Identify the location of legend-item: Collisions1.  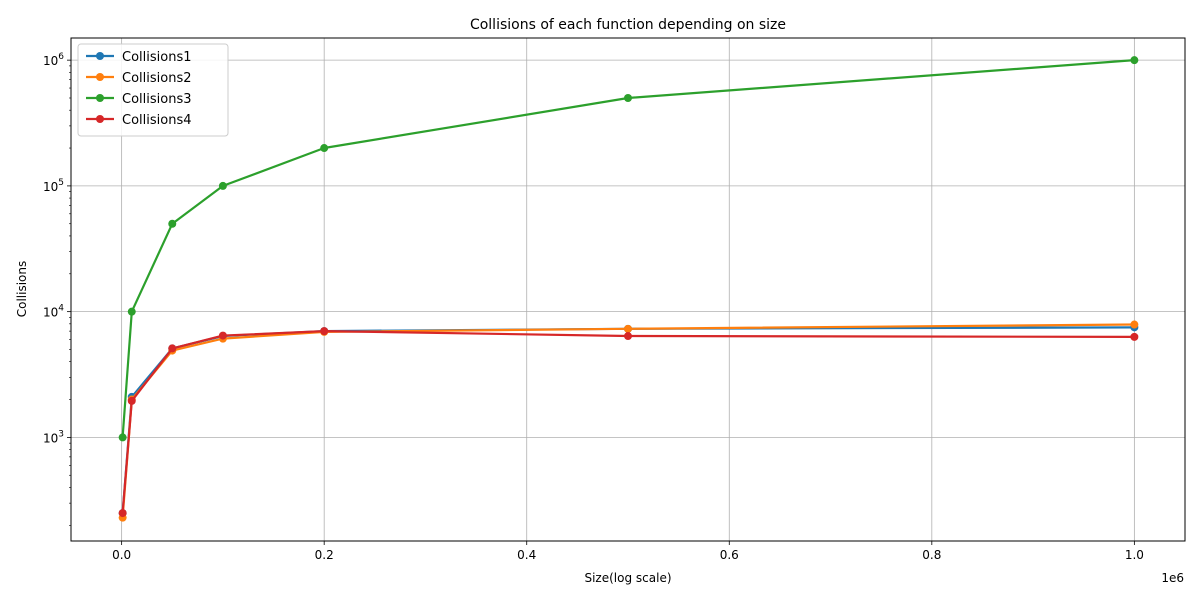
(139, 57).